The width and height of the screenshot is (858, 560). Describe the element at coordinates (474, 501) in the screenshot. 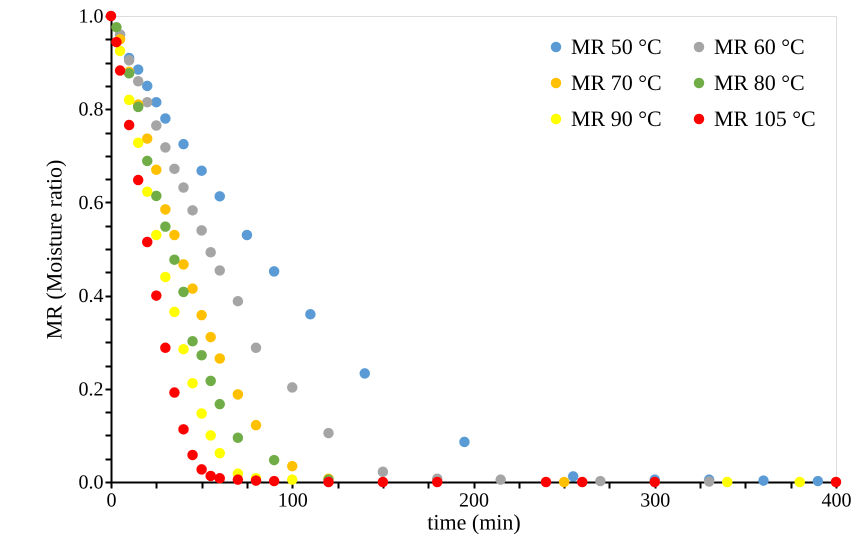

I see `x-tick-label: 200` at that location.